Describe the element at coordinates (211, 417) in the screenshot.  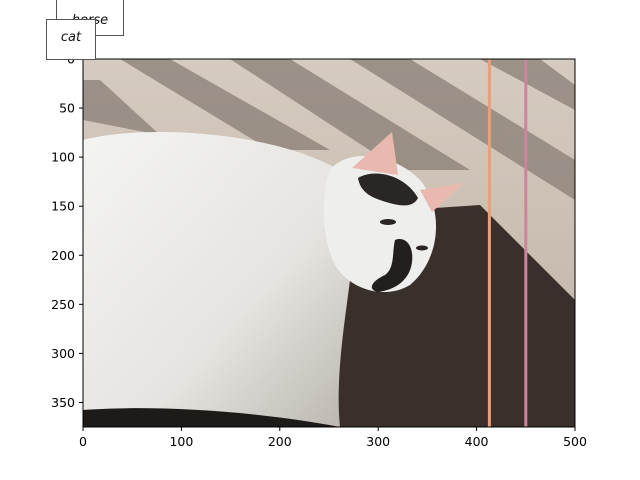
I see `cat-tail-shadow` at that location.